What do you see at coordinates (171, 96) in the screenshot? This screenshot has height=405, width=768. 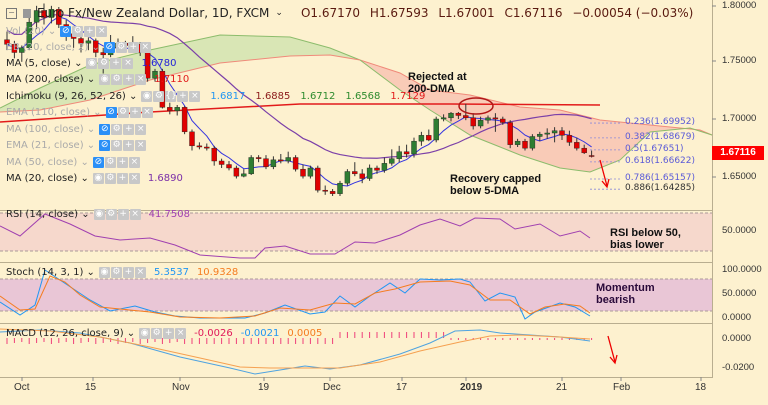 I see `source-code-icon: {}` at bounding box center [171, 96].